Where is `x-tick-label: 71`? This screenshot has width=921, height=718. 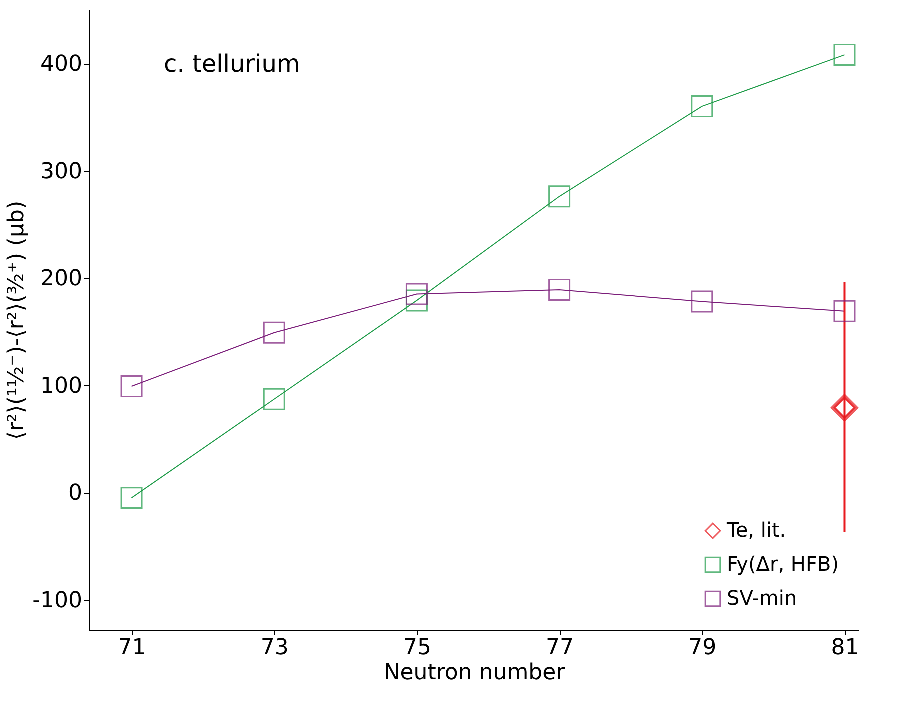 x-tick-label: 71 is located at coordinates (132, 648).